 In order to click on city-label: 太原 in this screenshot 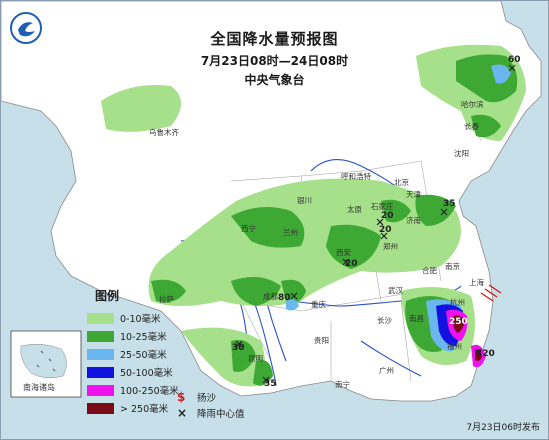, I will do `click(354, 209)`.